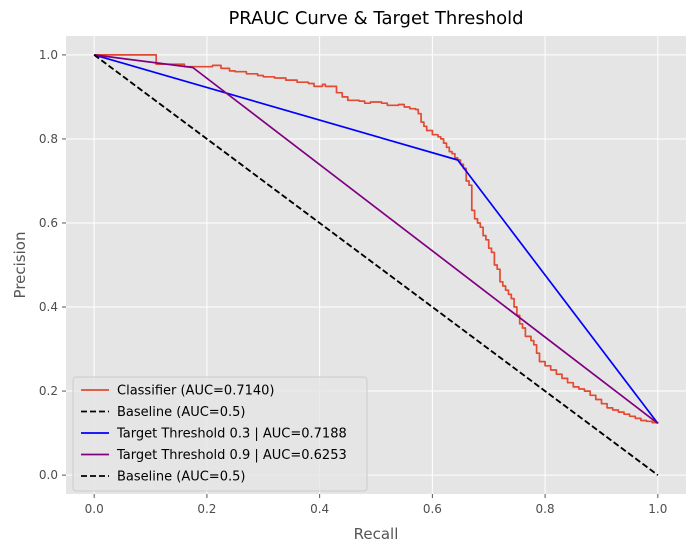  I want to click on x-tick-label: 0.8, so click(545, 509).